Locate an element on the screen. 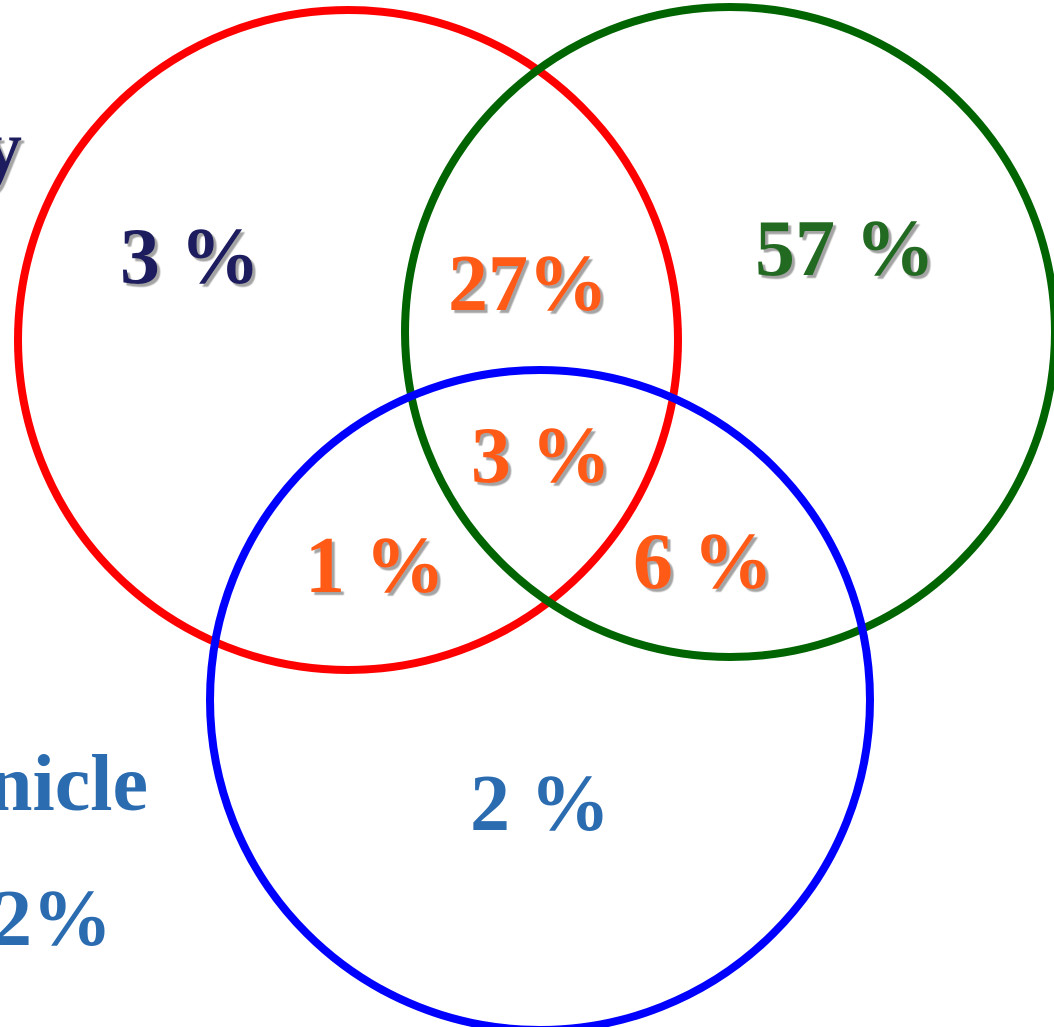  blue-set-total-label: 2% is located at coordinates (56, 919).